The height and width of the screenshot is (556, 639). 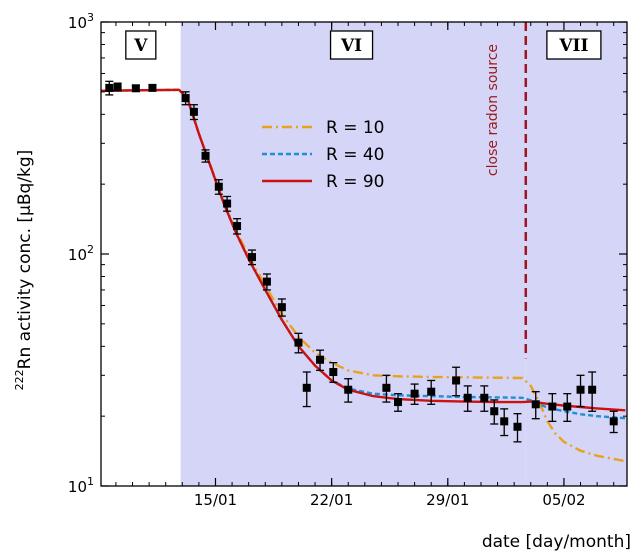 What do you see at coordinates (19, 379) in the screenshot?
I see `y-axis-label-superscript: 222` at bounding box center [19, 379].